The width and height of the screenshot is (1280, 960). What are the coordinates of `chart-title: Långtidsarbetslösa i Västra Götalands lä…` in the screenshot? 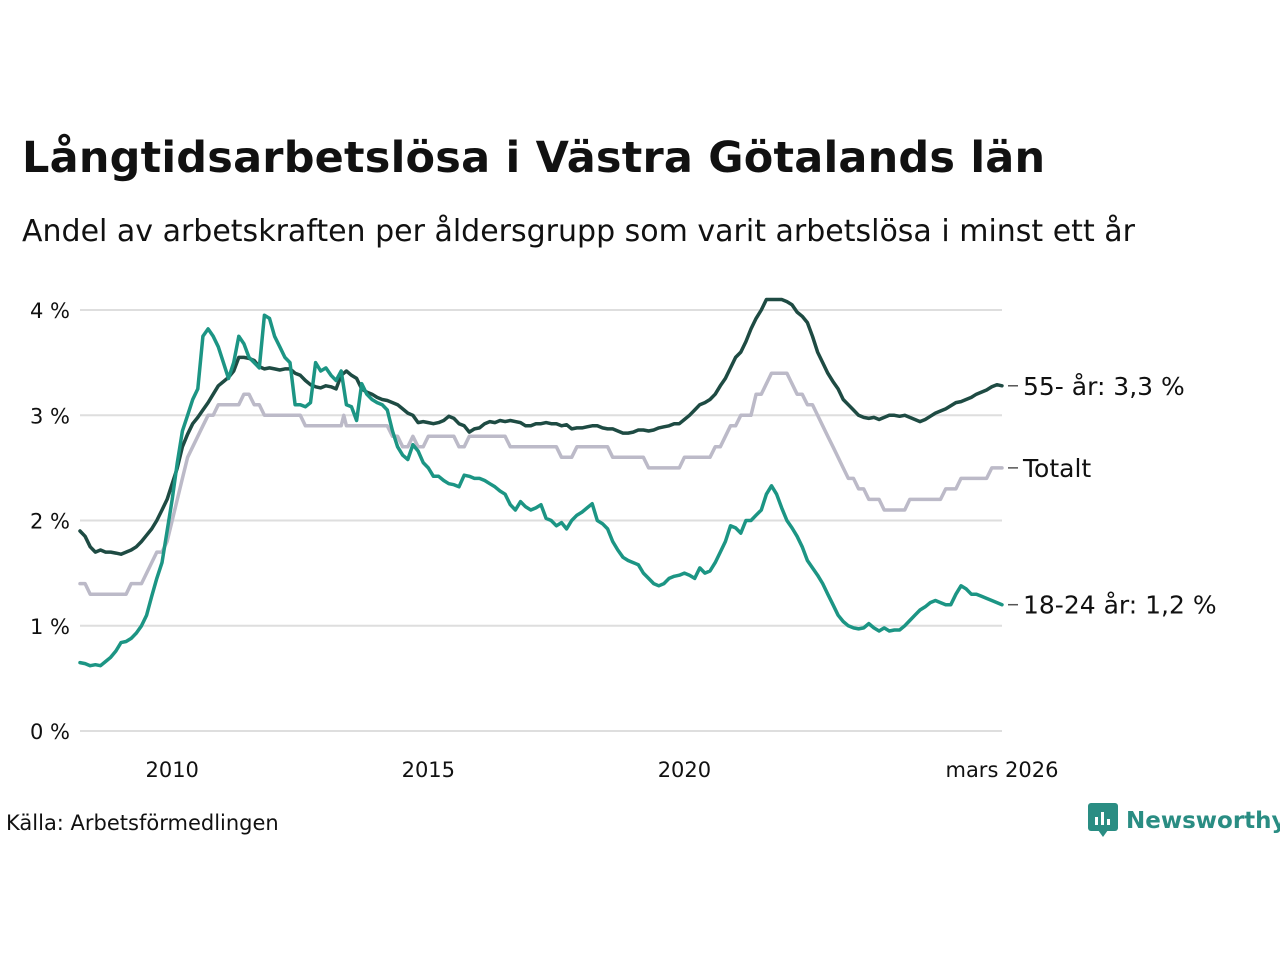 It's located at (534, 158).